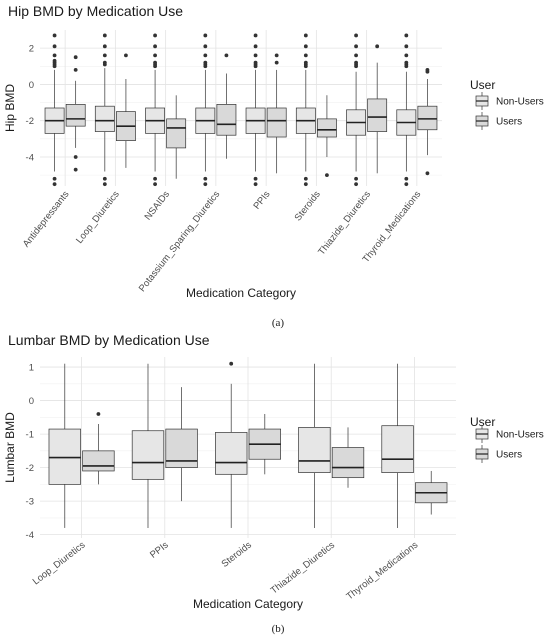  What do you see at coordinates (248, 604) in the screenshot?
I see `x-axis-title: Medication Category` at bounding box center [248, 604].